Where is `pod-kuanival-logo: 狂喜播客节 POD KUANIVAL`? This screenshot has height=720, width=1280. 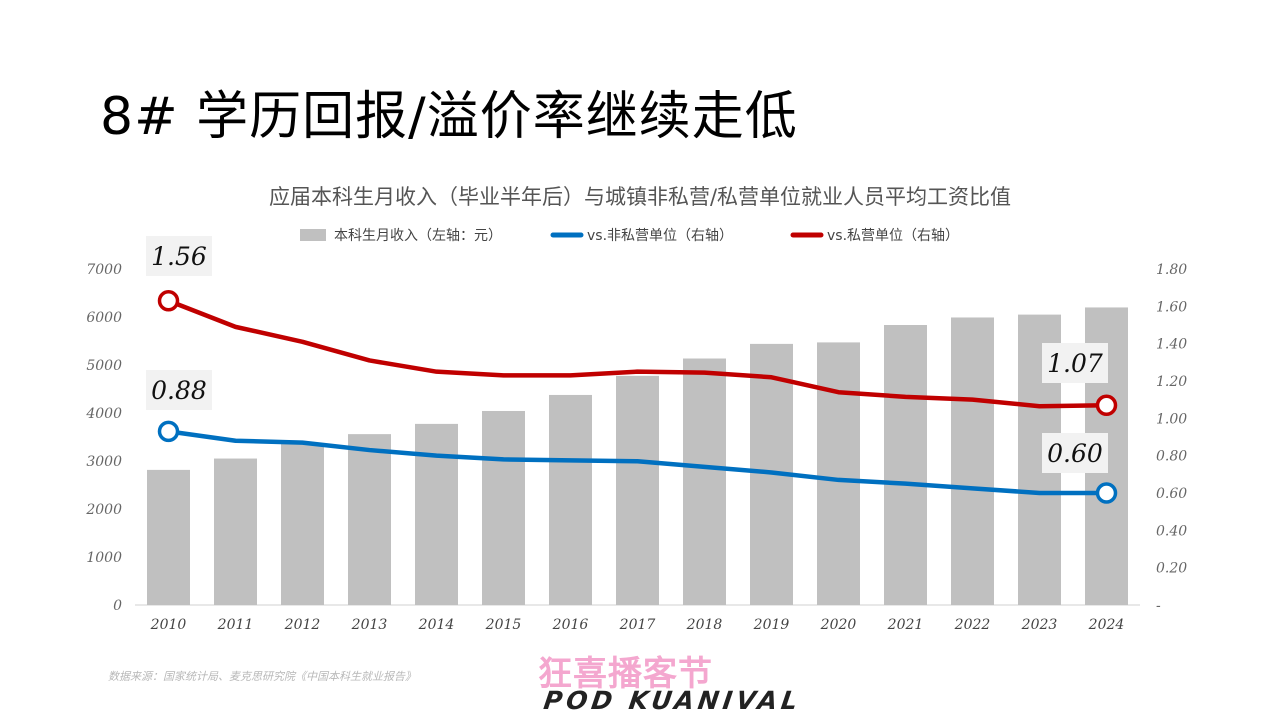
pod-kuanival-logo: 狂喜播客节 POD KUANIVAL is located at coordinates (670, 681).